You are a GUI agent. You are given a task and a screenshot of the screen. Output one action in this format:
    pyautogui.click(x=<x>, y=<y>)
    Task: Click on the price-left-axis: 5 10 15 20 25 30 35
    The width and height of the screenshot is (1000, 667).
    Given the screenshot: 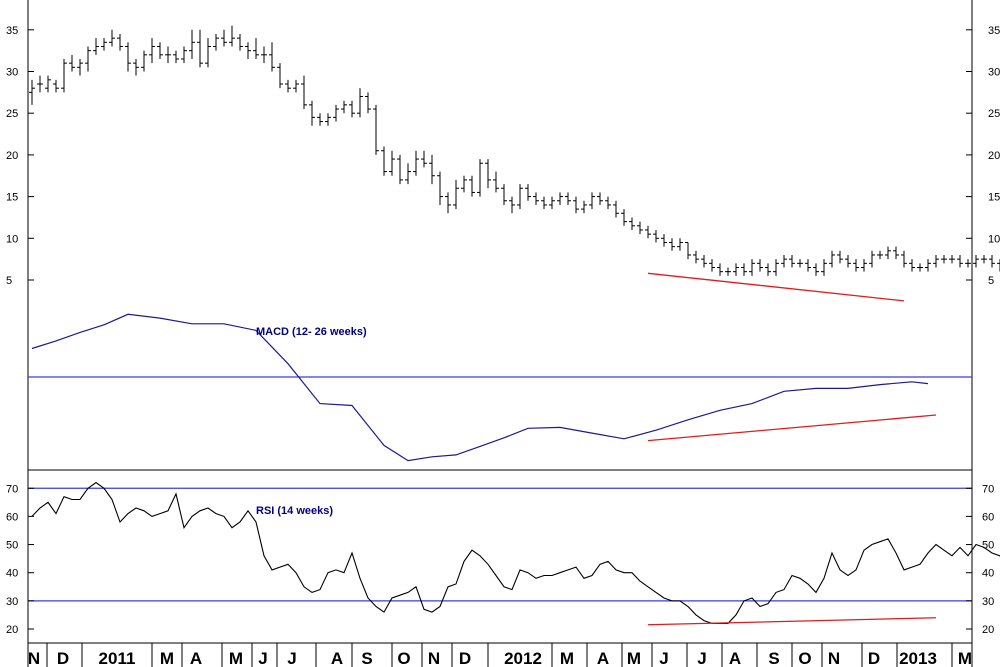 What is the action you would take?
    pyautogui.click(x=20, y=156)
    